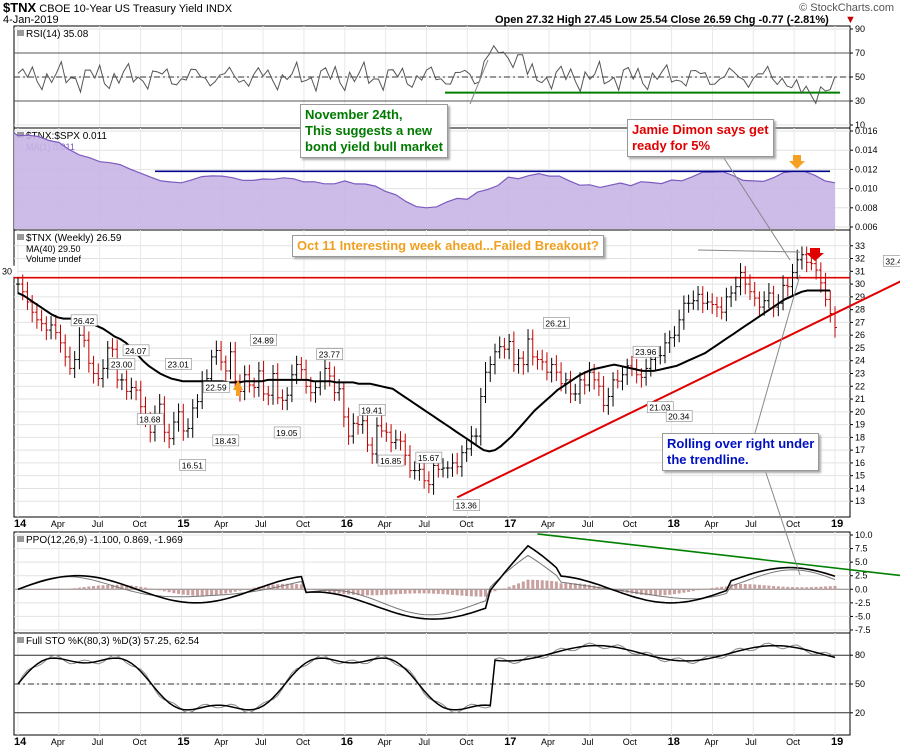 Image resolution: width=900 pixels, height=750 pixels. Describe the element at coordinates (264, 340) in the screenshot. I see `price-label: 24.89` at that location.